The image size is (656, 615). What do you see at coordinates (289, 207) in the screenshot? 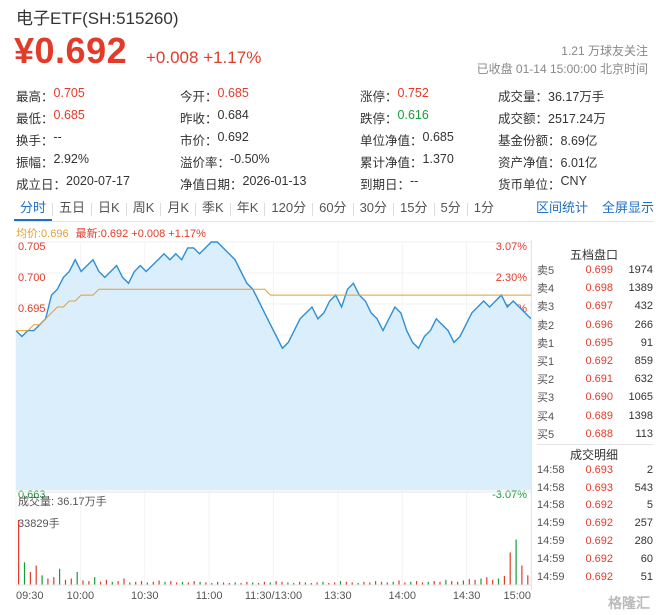
I see `tab-item: 120分` at bounding box center [289, 207].